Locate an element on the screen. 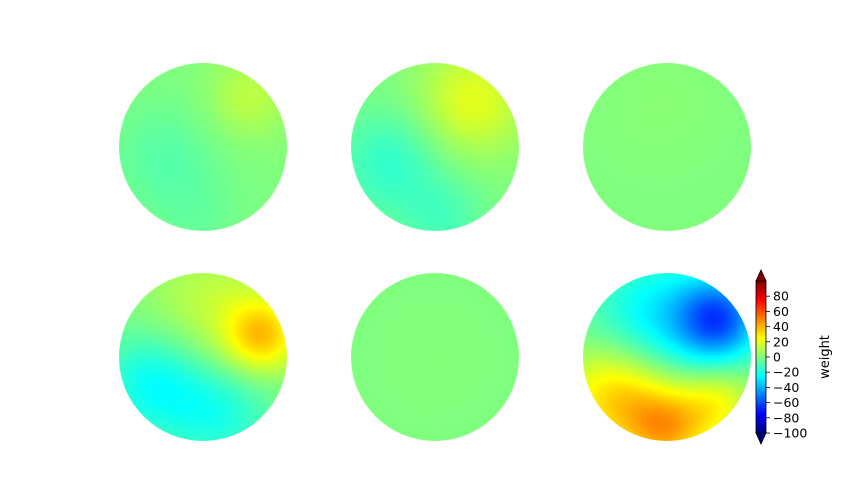 This screenshot has width=850, height=500. colorbar-tick-label: −60 is located at coordinates (786, 402).